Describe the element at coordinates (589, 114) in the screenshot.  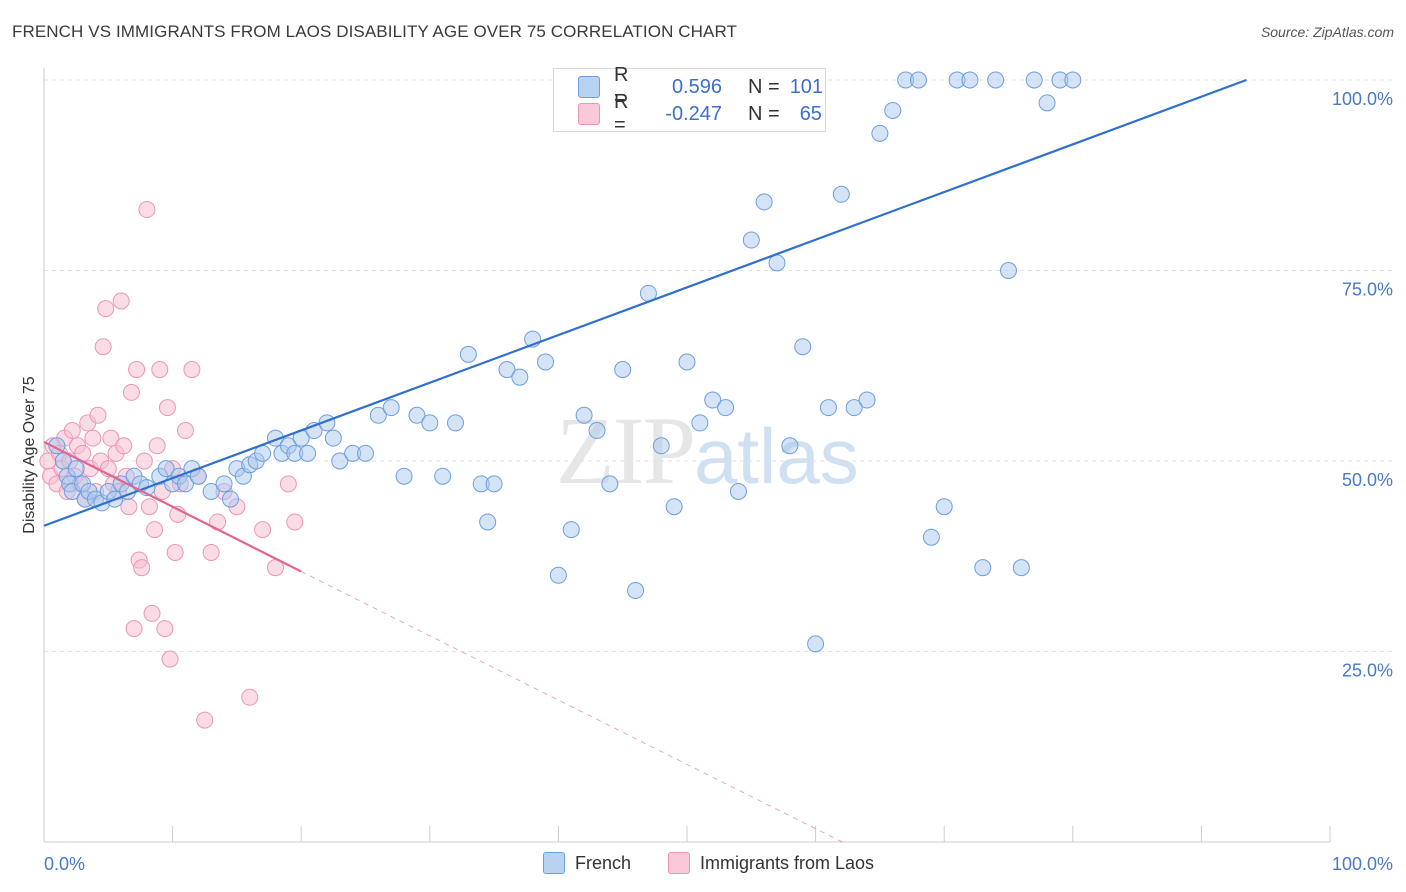
I see `laos-swatch` at that location.